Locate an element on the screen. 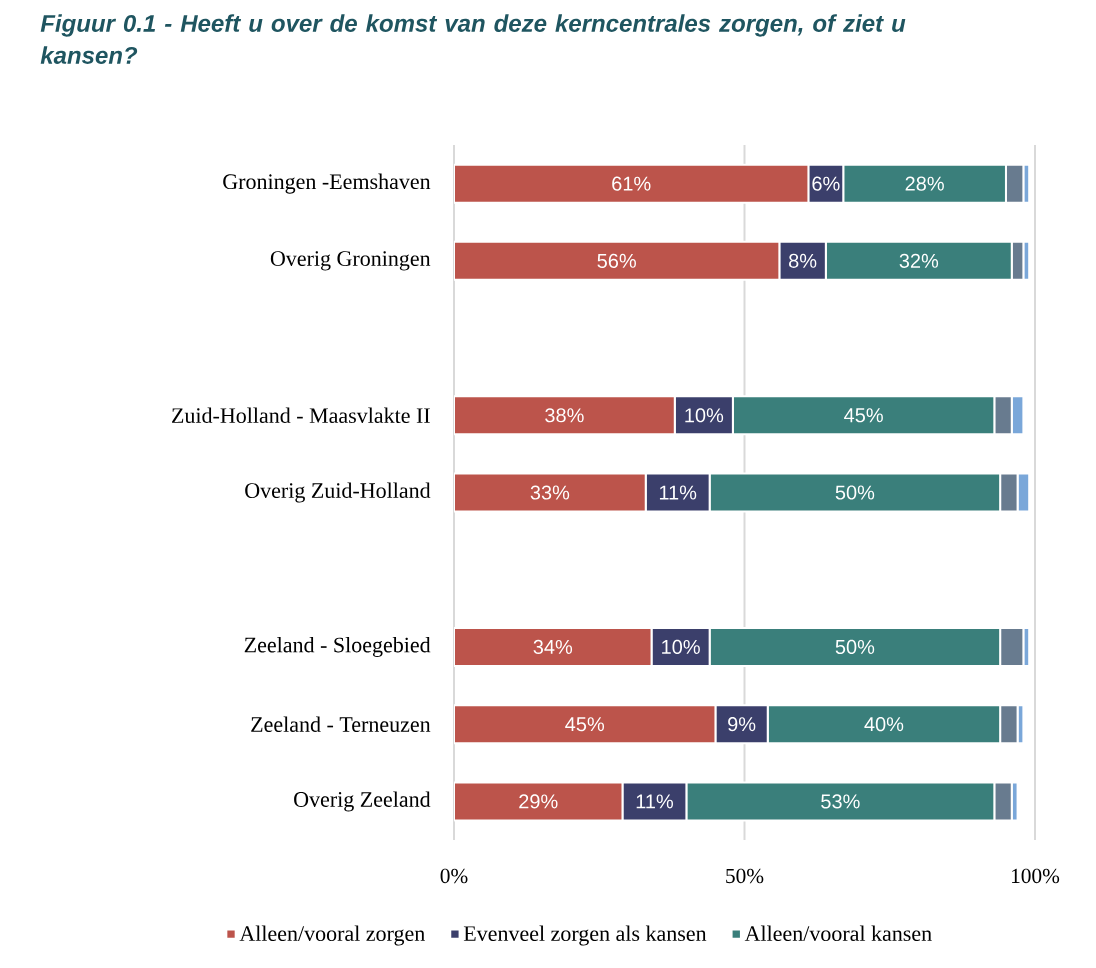  x-tick-label: 0% is located at coordinates (454, 876).